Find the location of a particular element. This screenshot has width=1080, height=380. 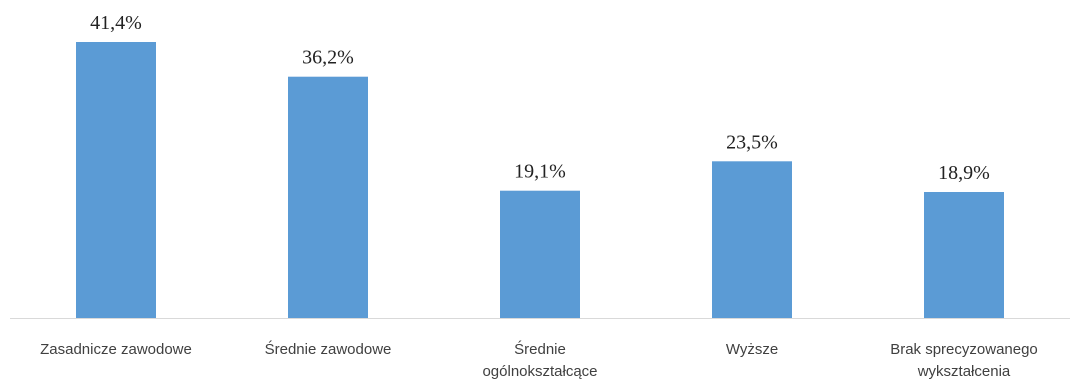

category-label-line: ogólnokształcące is located at coordinates (539, 371).